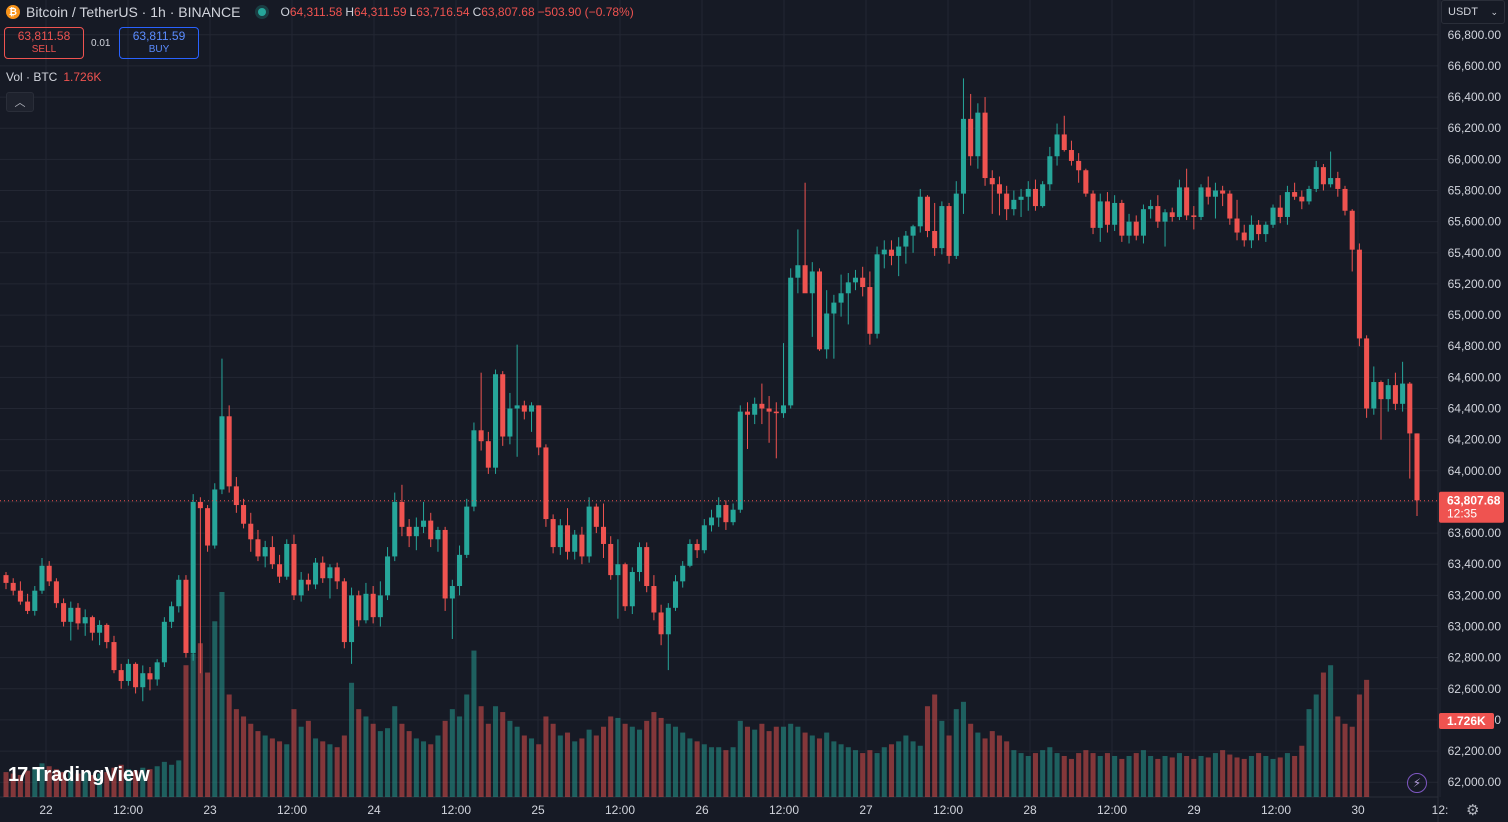 This screenshot has height=822, width=1508. I want to click on last-price-tag, so click(1471, 507).